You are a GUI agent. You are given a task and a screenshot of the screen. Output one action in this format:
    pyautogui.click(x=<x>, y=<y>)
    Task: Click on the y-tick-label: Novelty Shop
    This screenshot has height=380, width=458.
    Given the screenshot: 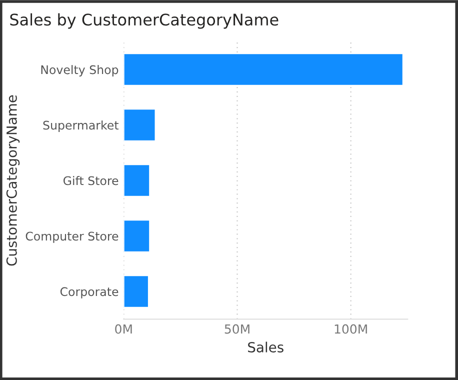 What is the action you would take?
    pyautogui.click(x=79, y=70)
    